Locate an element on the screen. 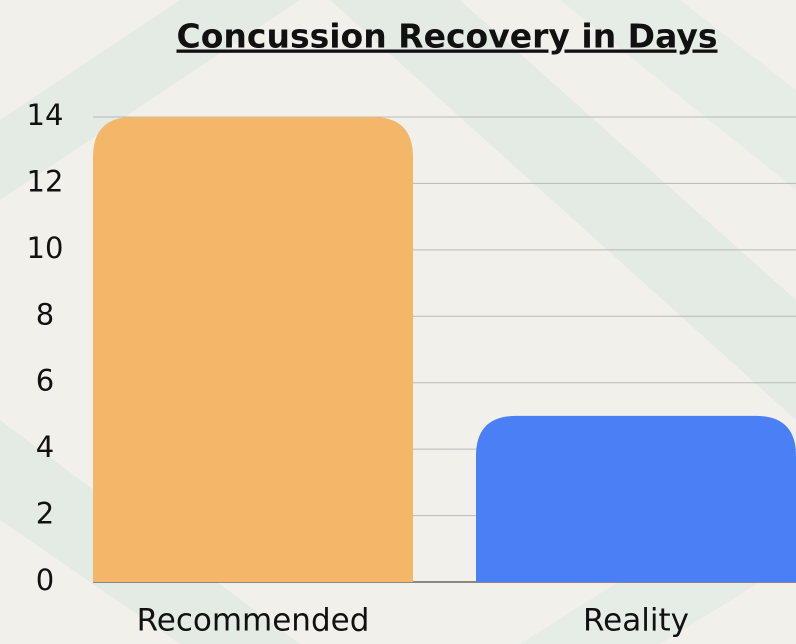 The height and width of the screenshot is (644, 796). y-tick-label: 12 is located at coordinates (45, 181).